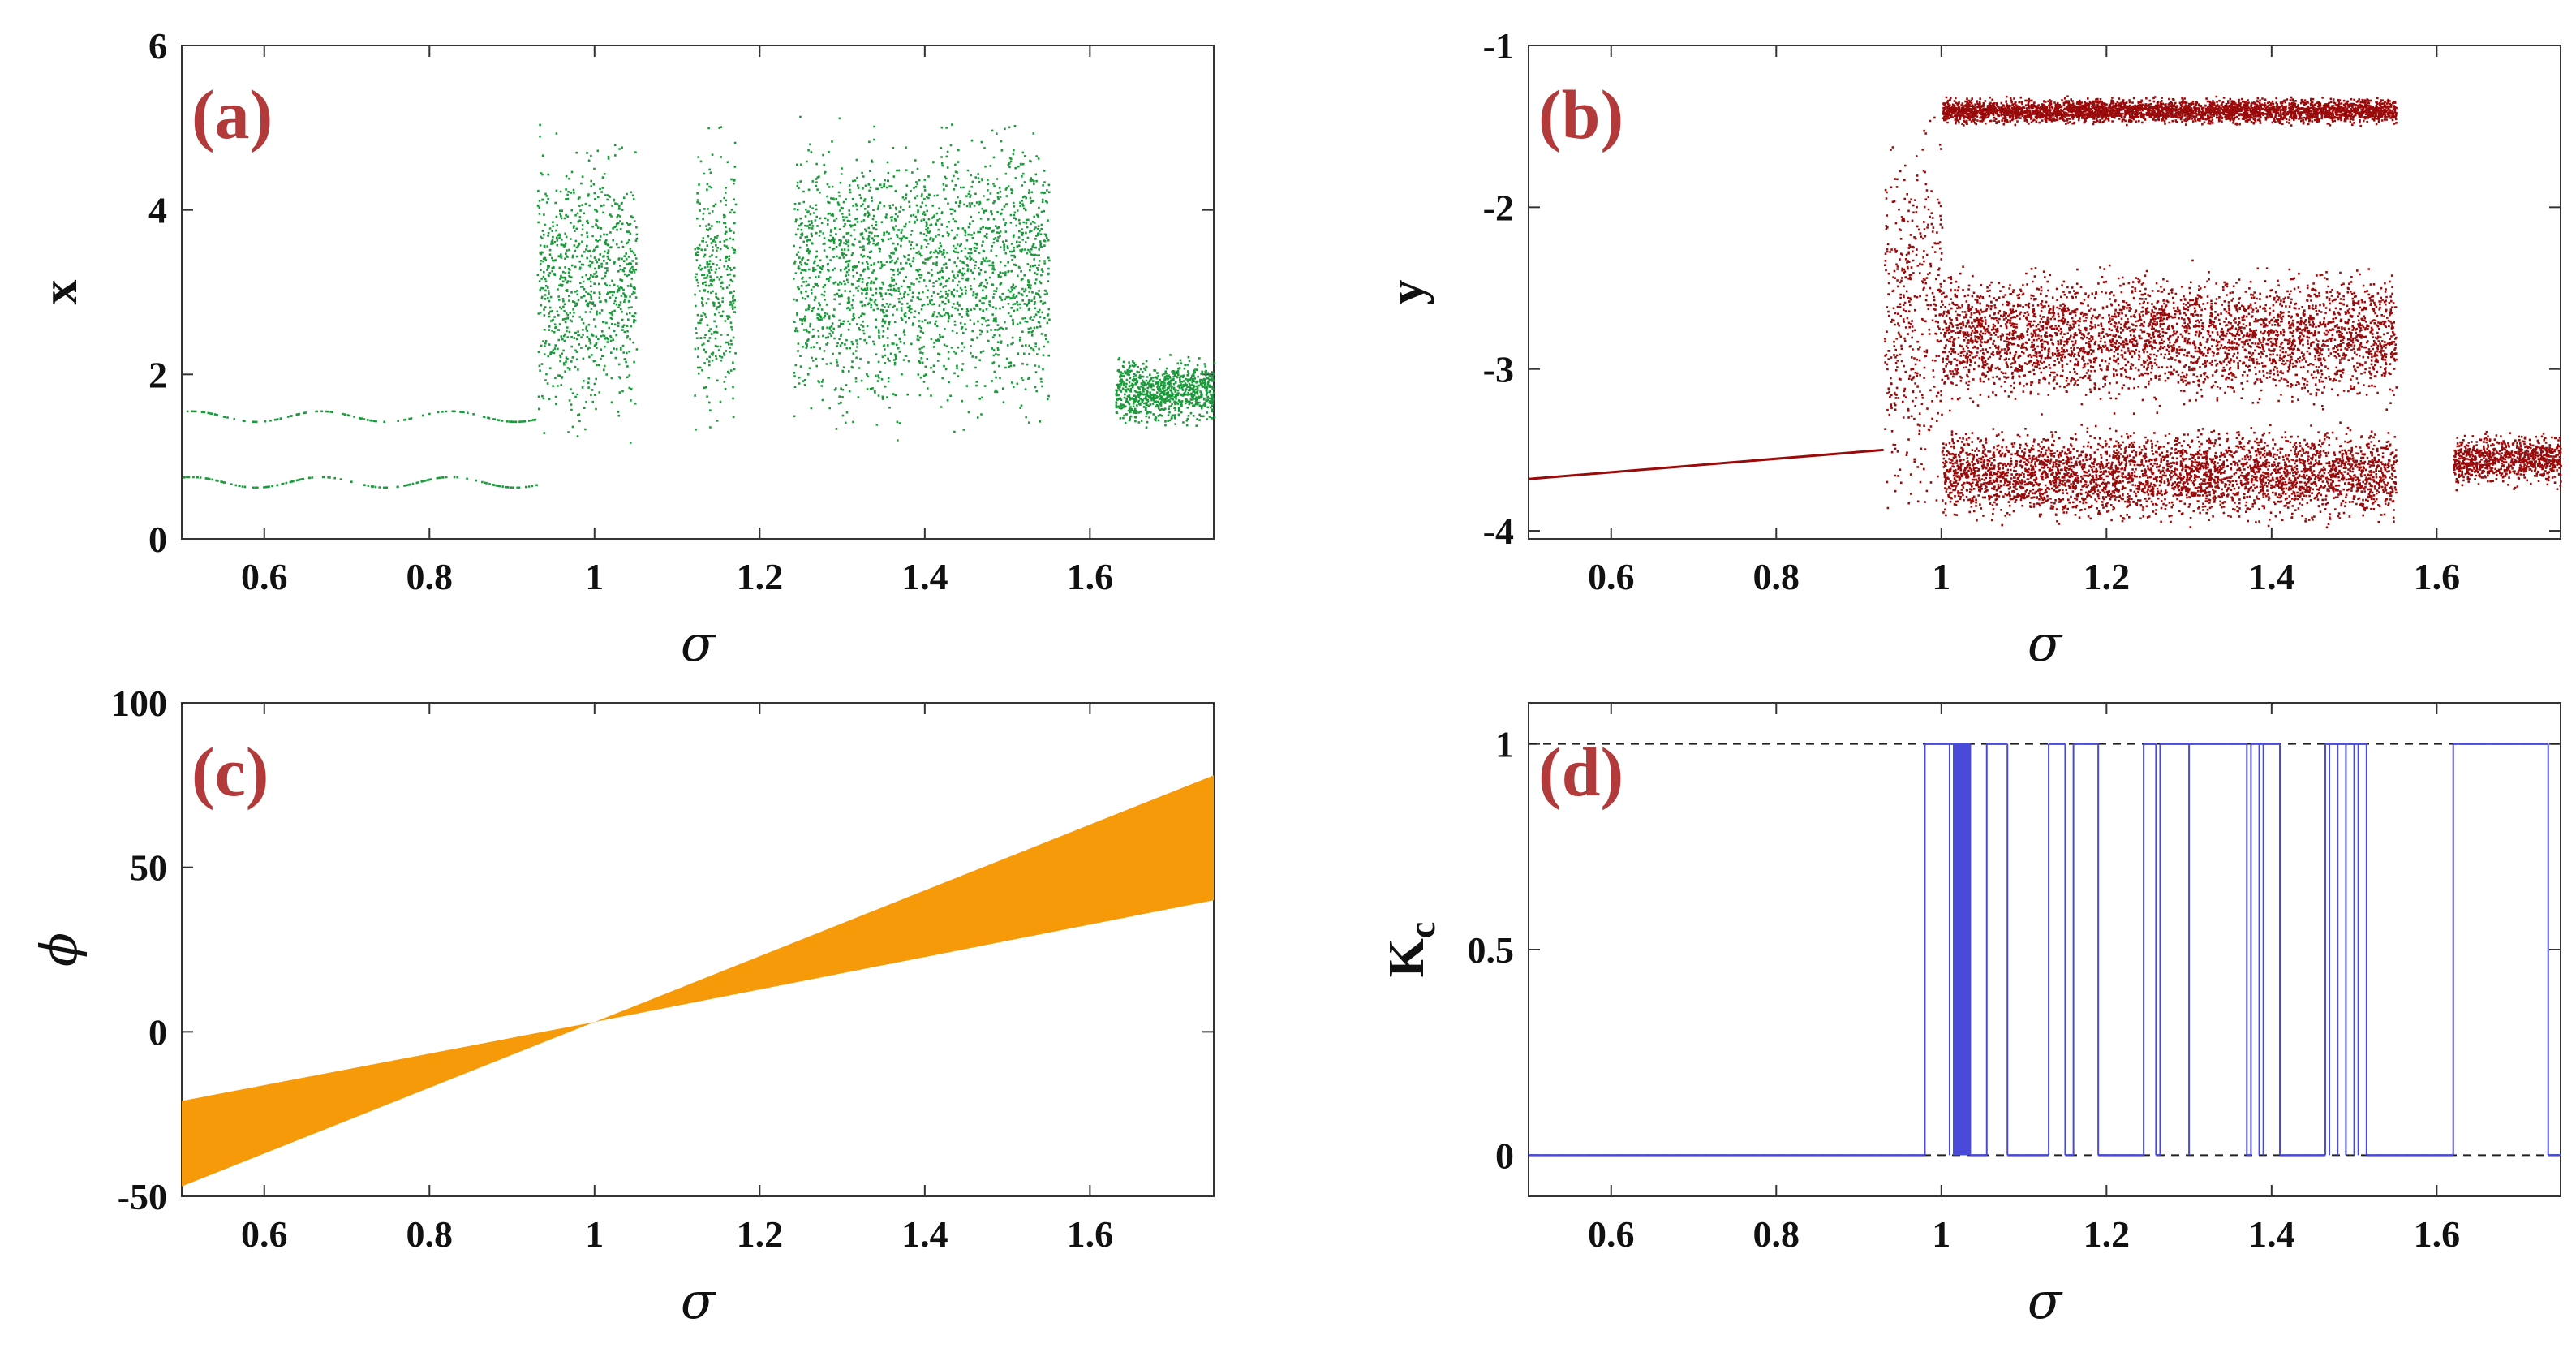 The width and height of the screenshot is (2576, 1357). Describe the element at coordinates (1422, 930) in the screenshot. I see `y-axis-label-subscript: c` at that location.